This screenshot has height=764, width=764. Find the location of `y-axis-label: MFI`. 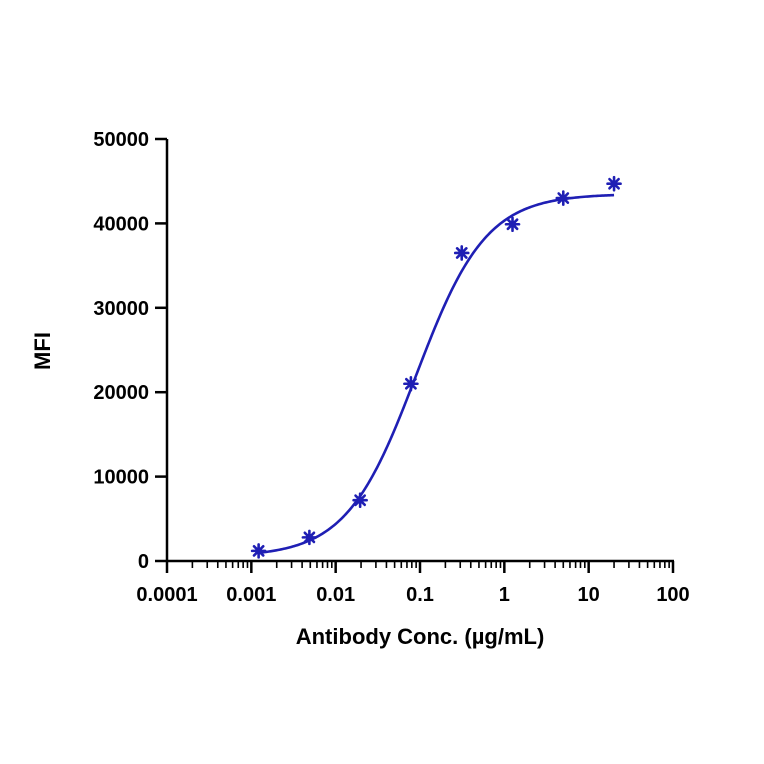

y-axis-label: MFI is located at coordinates (42, 351).